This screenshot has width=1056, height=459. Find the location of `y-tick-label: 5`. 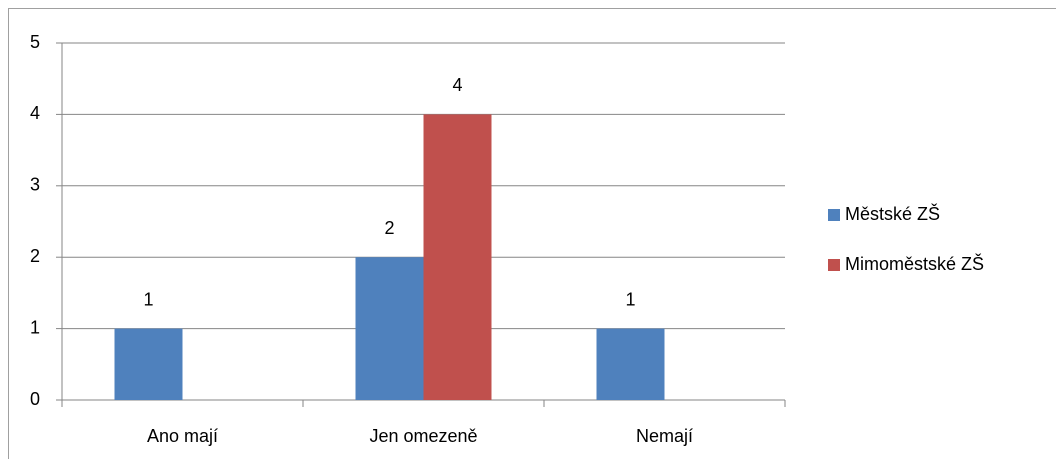

y-tick-label: 5 is located at coordinates (35, 42).